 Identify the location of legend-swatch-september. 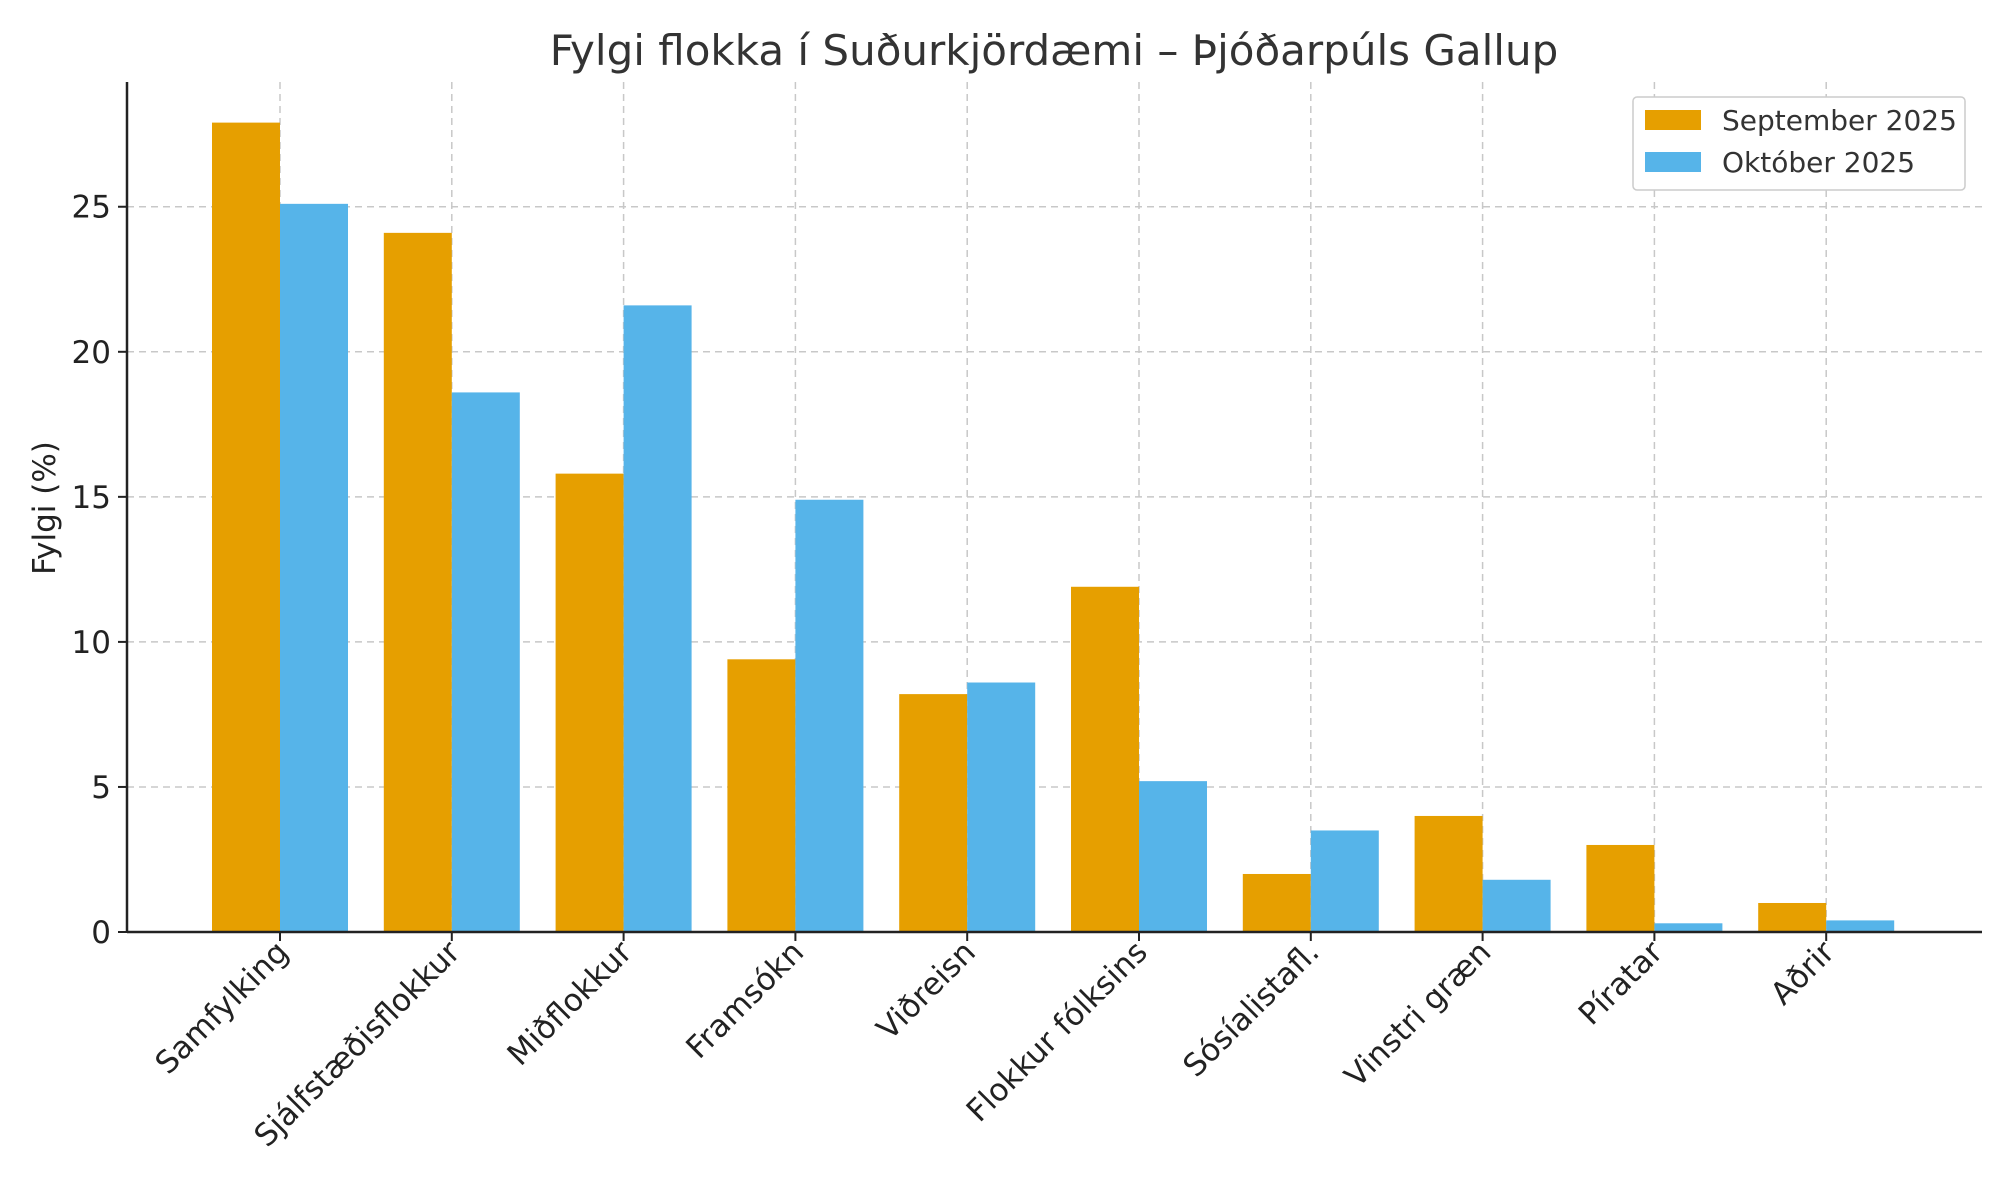
(1673, 120).